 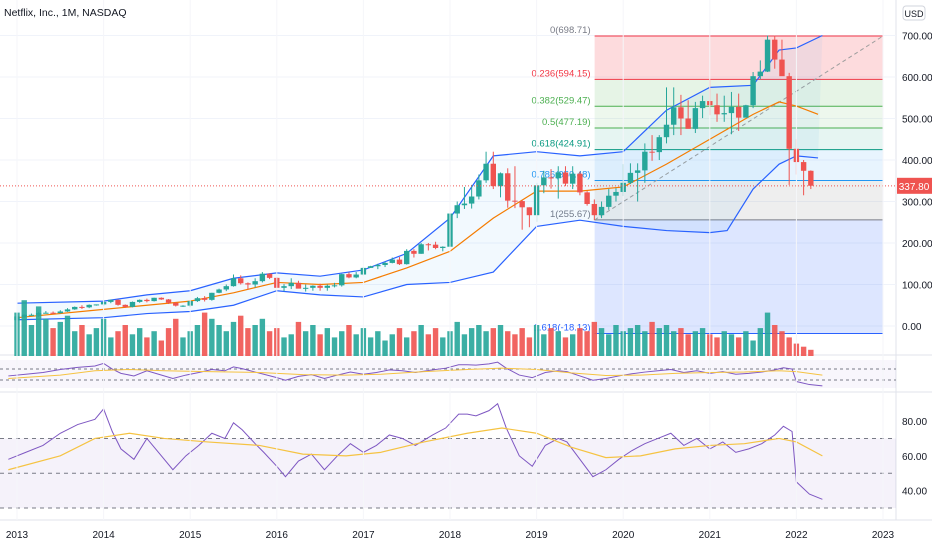 I want to click on fib-zone, so click(x=738, y=200).